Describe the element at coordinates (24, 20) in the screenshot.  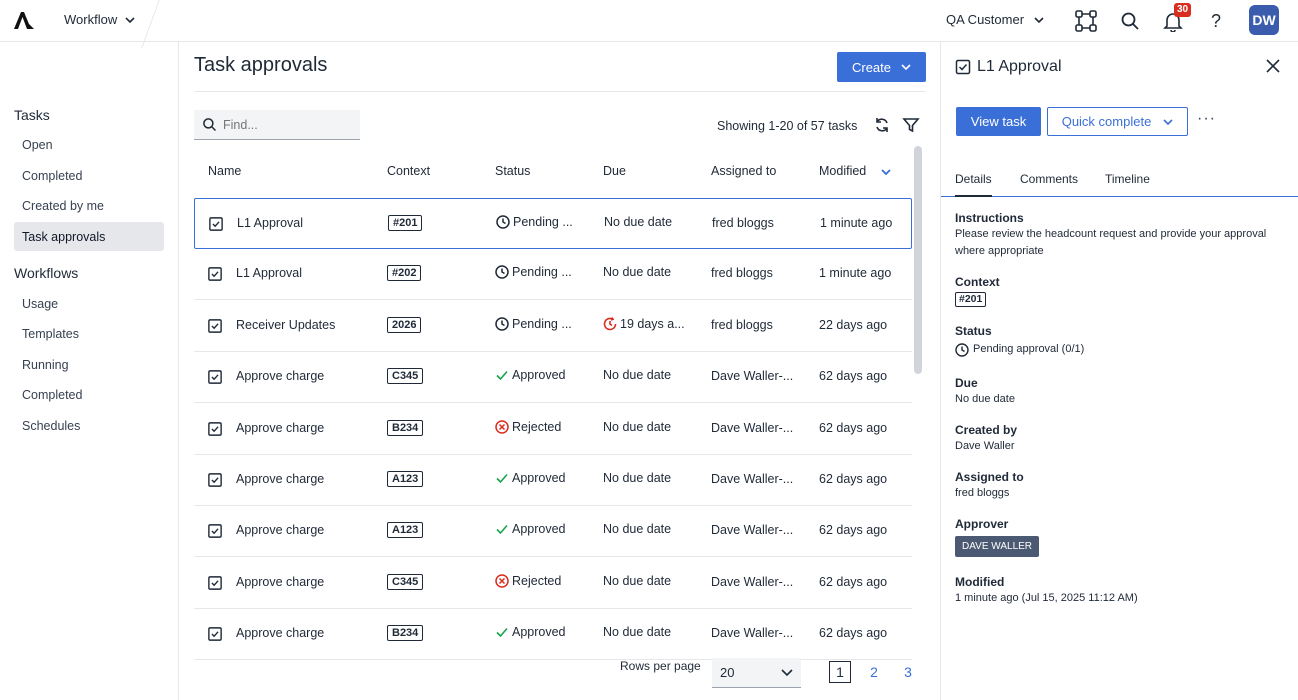
I see `logo-icon` at that location.